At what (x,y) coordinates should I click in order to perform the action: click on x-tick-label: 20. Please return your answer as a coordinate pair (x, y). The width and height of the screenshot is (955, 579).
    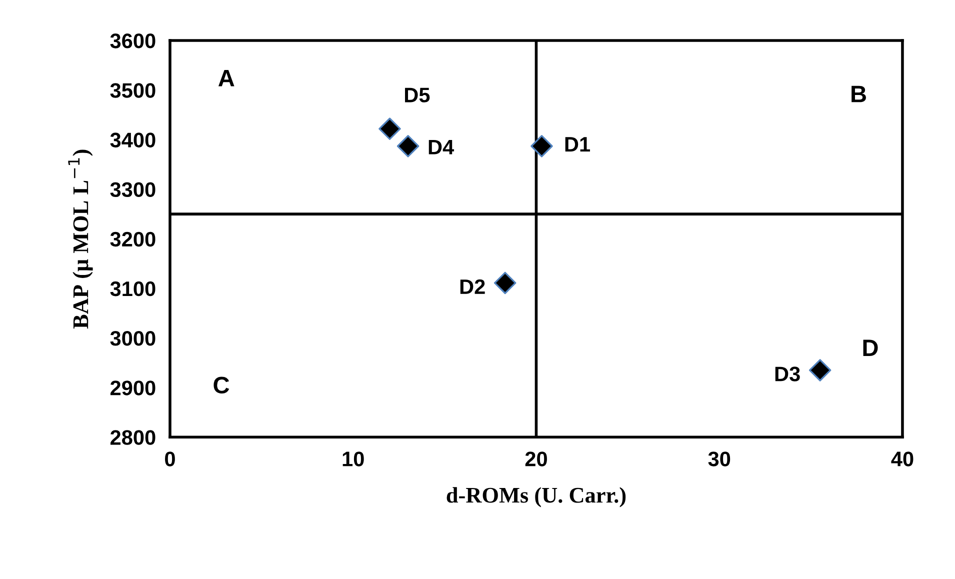
    Looking at the image, I should click on (536, 459).